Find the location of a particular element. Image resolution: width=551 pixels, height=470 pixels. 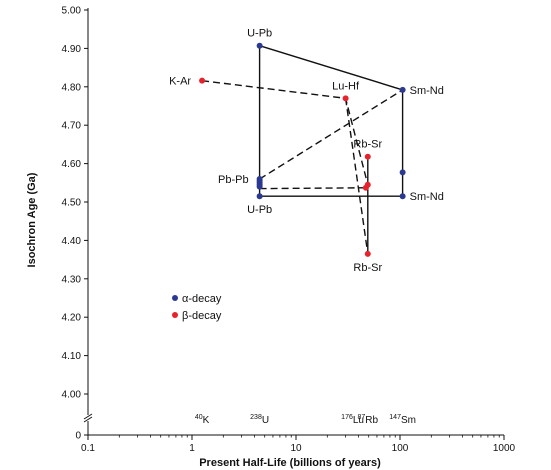

y-tick-label: 0 is located at coordinates (78, 436).